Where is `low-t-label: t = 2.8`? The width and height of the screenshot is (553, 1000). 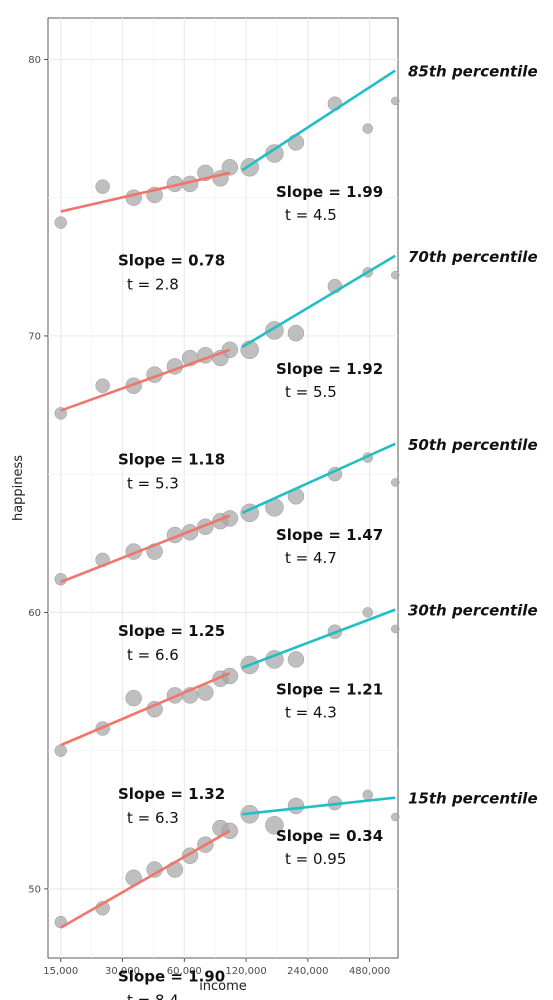
low-t-label: t = 2.8 is located at coordinates (153, 285).